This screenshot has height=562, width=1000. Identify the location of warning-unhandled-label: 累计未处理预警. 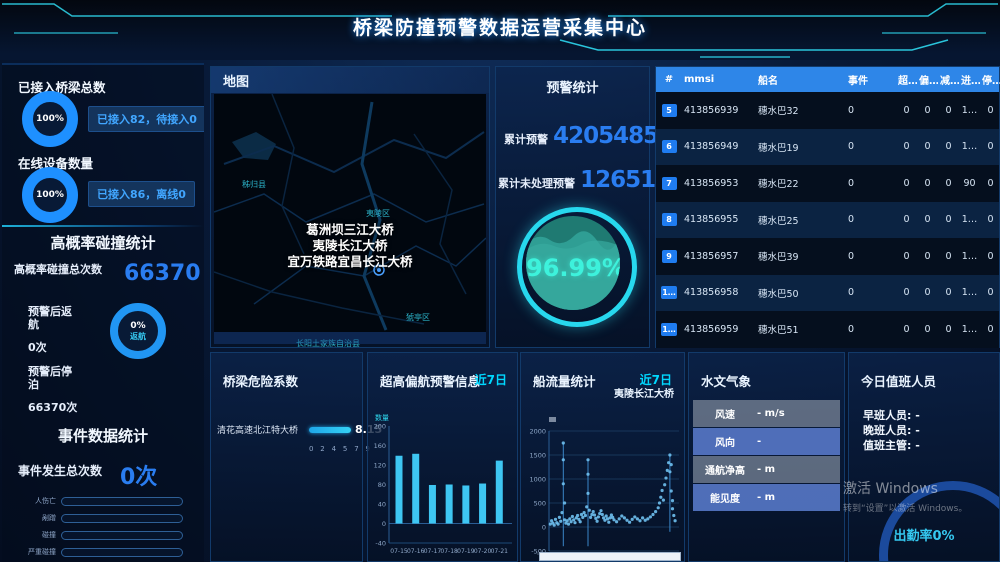
(536, 183).